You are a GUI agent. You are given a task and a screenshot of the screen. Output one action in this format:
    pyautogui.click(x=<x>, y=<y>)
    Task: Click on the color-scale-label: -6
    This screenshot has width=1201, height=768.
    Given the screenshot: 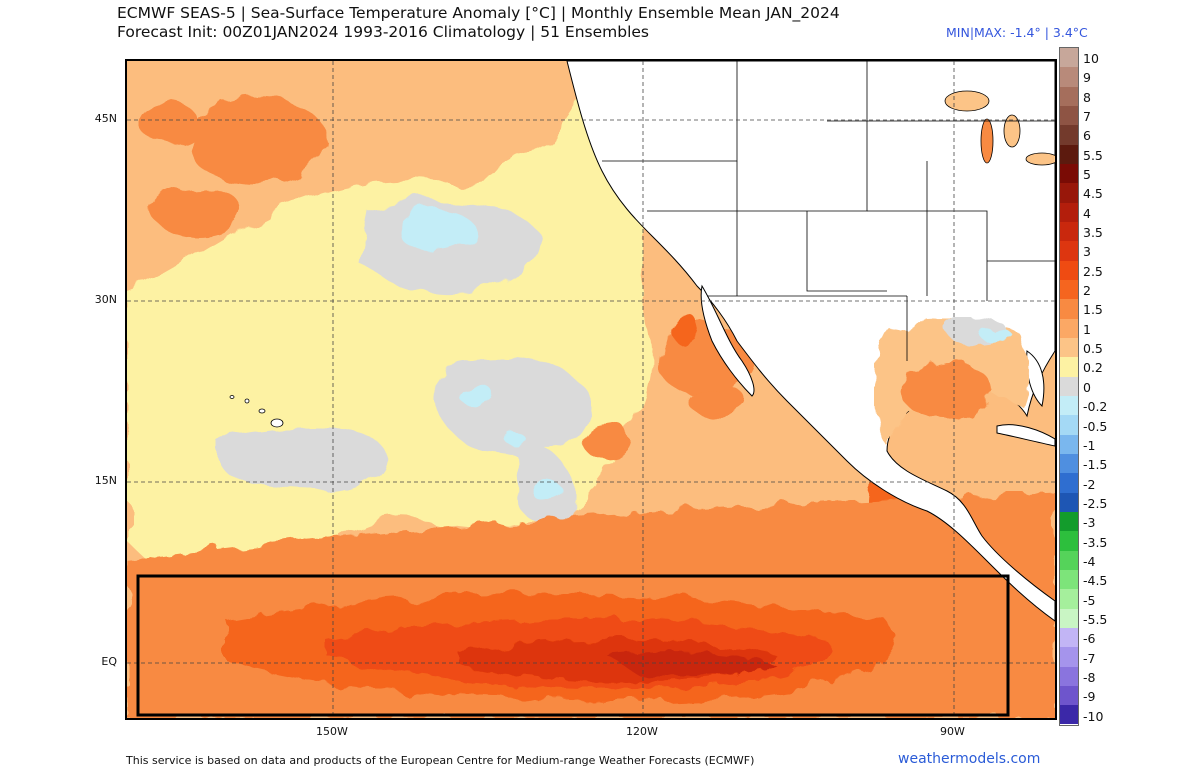 What is the action you would take?
    pyautogui.click(x=1089, y=639)
    